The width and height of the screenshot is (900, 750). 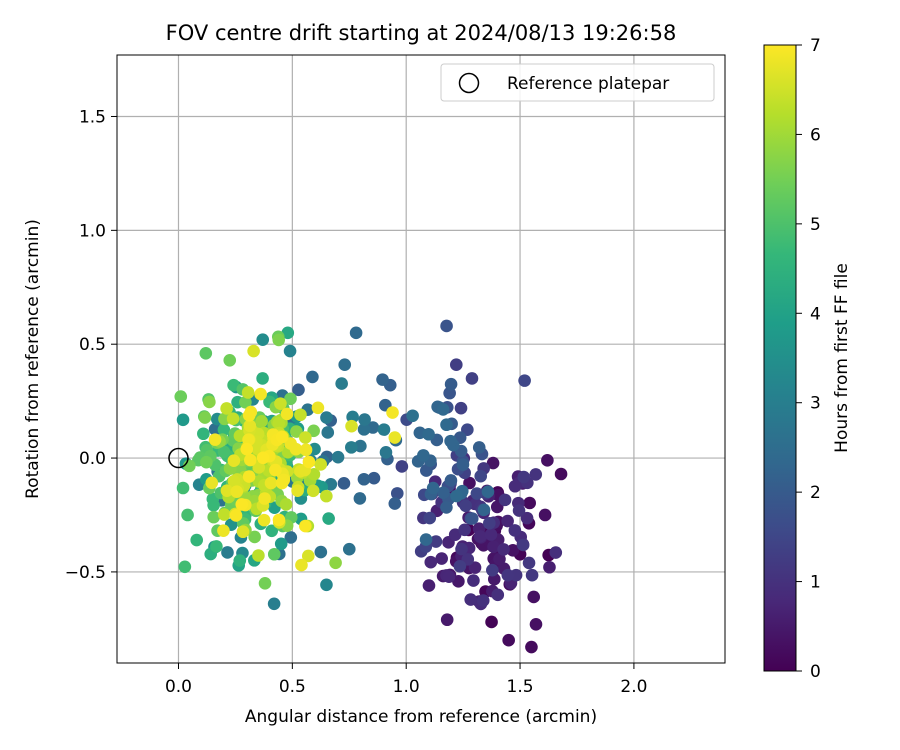 I want to click on x-axis-label: Angular distance from reference (arcmin), so click(x=421, y=717).